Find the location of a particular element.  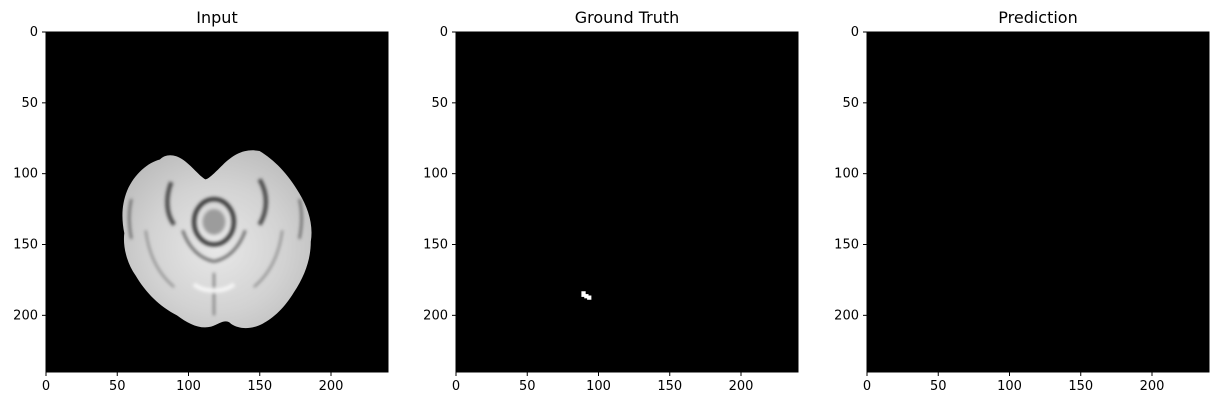

y-axis-ground-truth: 0 50 100 150 200 is located at coordinates (439, 174).